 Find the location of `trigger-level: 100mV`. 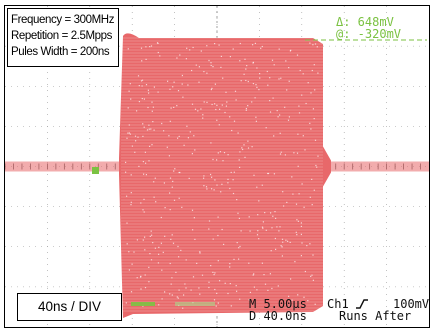

trigger-level: 100mV is located at coordinates (411, 304).